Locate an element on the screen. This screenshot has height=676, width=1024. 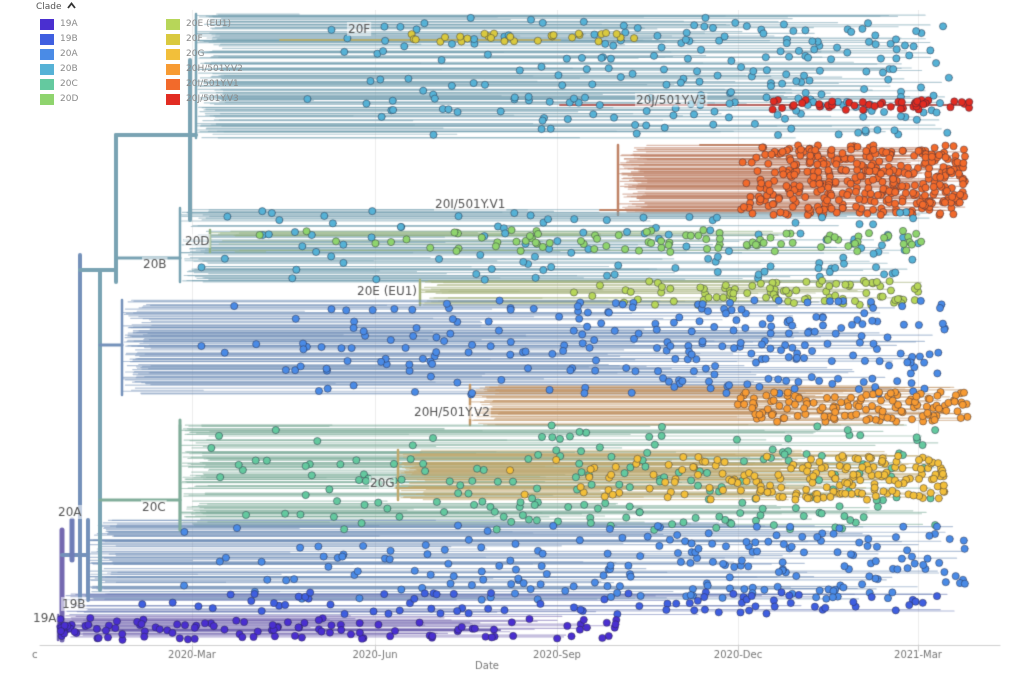
legend-item-20e-eu1-: 20E (EU1) is located at coordinates (198, 24).